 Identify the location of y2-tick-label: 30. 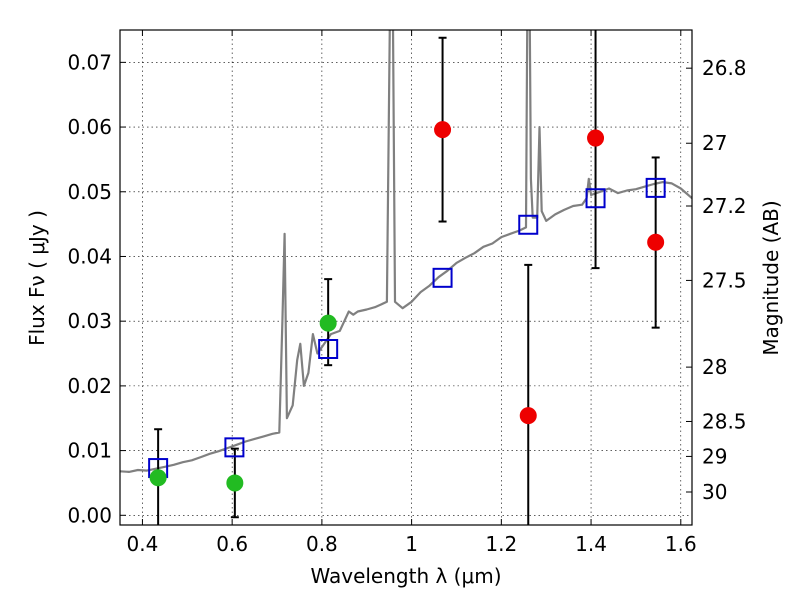
(714, 492).